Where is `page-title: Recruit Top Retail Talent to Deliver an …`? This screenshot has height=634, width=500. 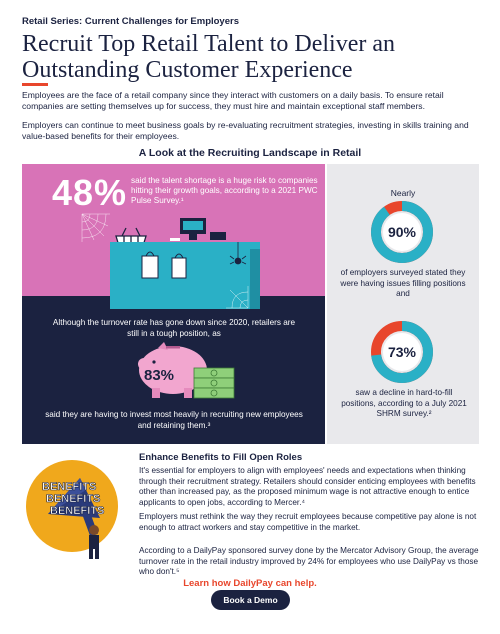 page-title: Recruit Top Retail Talent to Deliver an … is located at coordinates (208, 57).